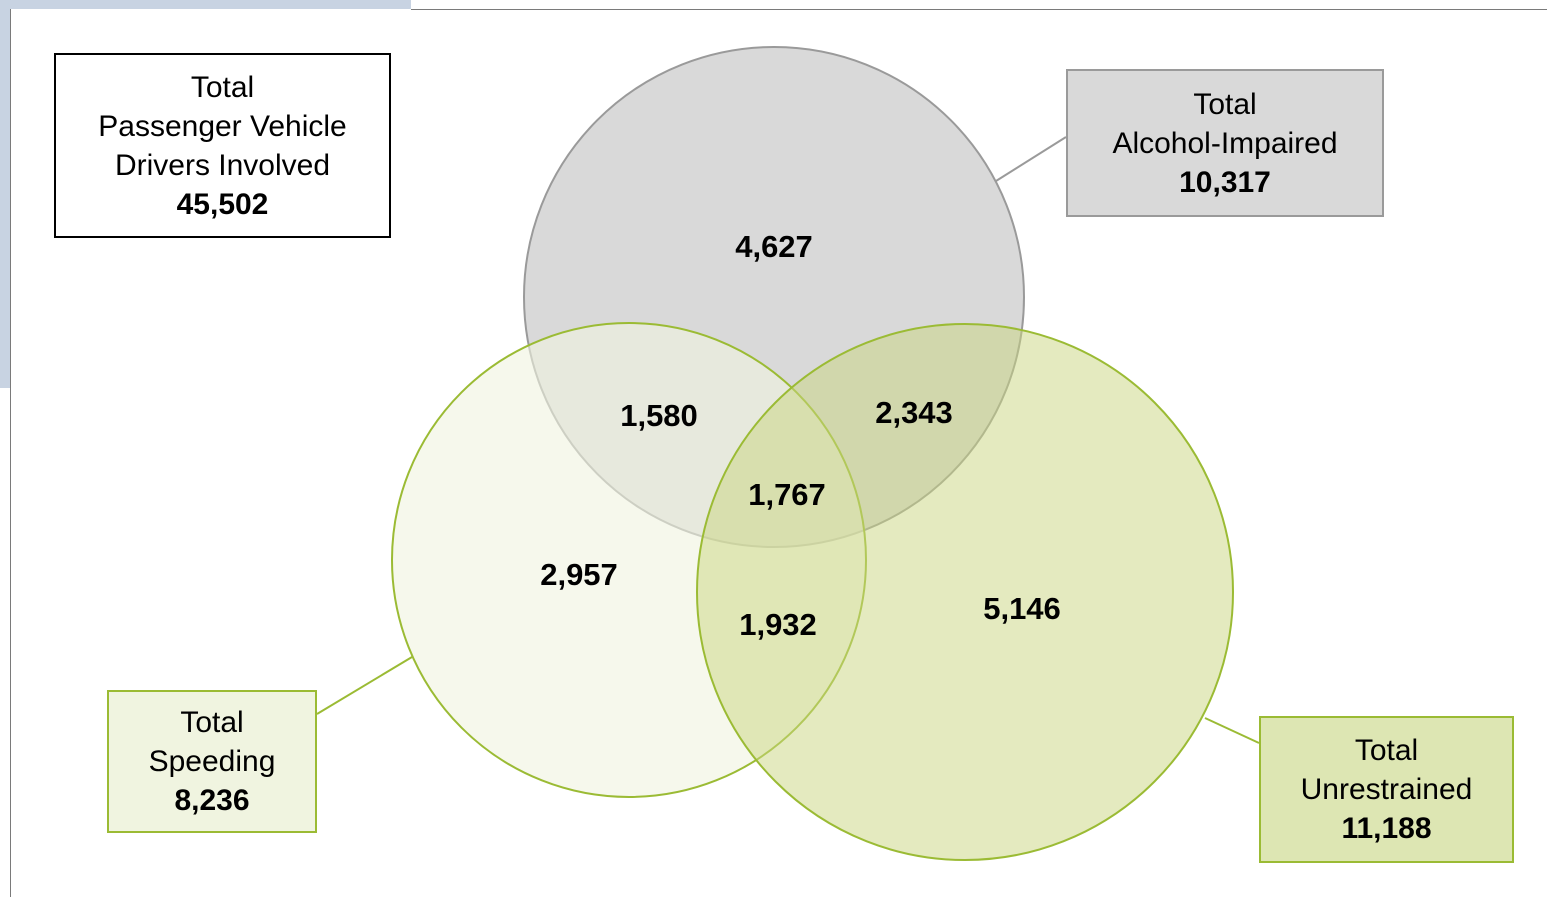 Image resolution: width=1547 pixels, height=897 pixels. Describe the element at coordinates (222, 204) in the screenshot. I see `total-box-value: 45,502` at that location.